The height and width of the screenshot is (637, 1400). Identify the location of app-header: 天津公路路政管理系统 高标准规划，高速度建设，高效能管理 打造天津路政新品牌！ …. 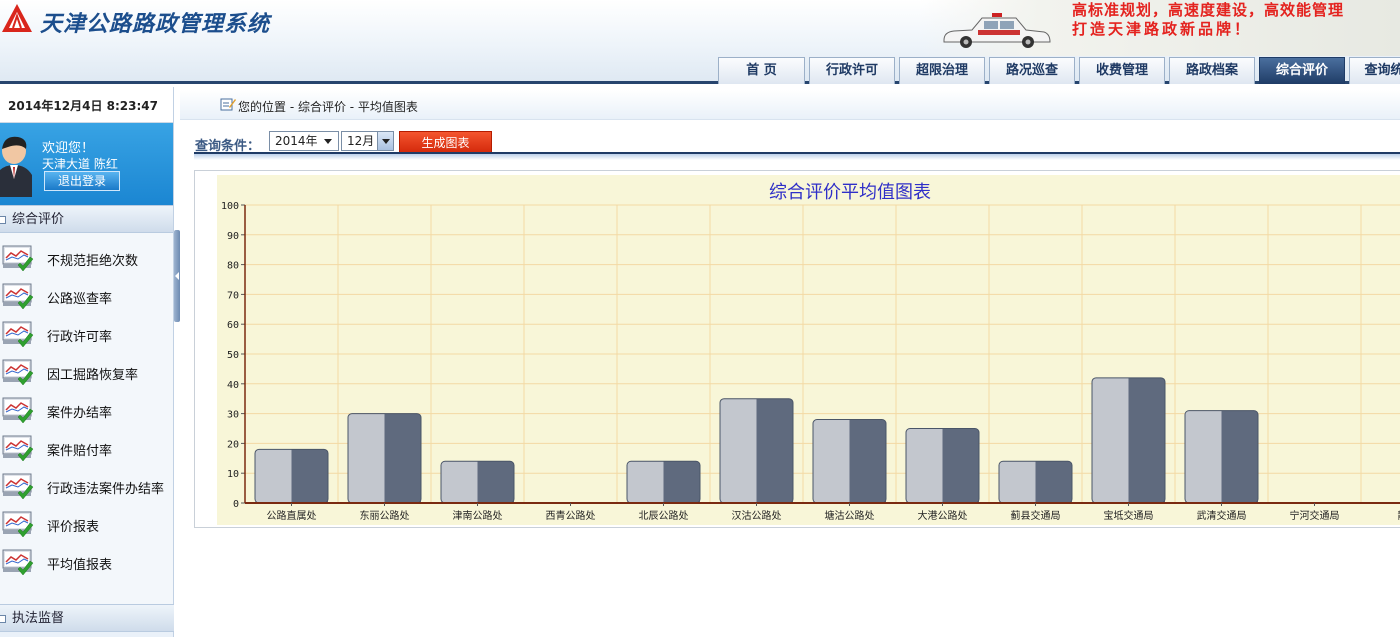
(700, 42).